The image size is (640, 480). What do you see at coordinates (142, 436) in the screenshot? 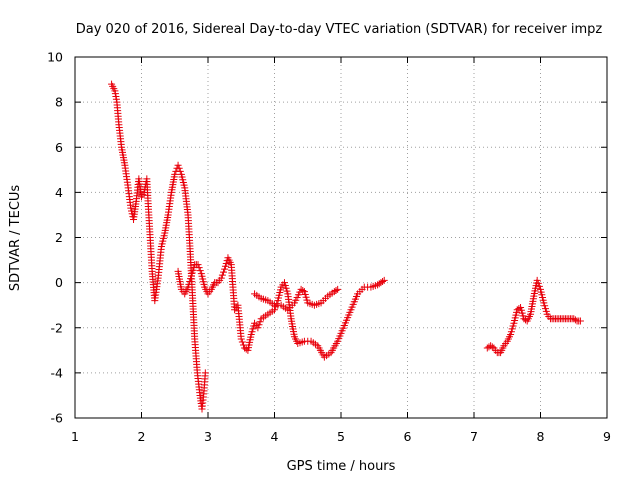
I see `x-tick-label: 2` at bounding box center [142, 436].